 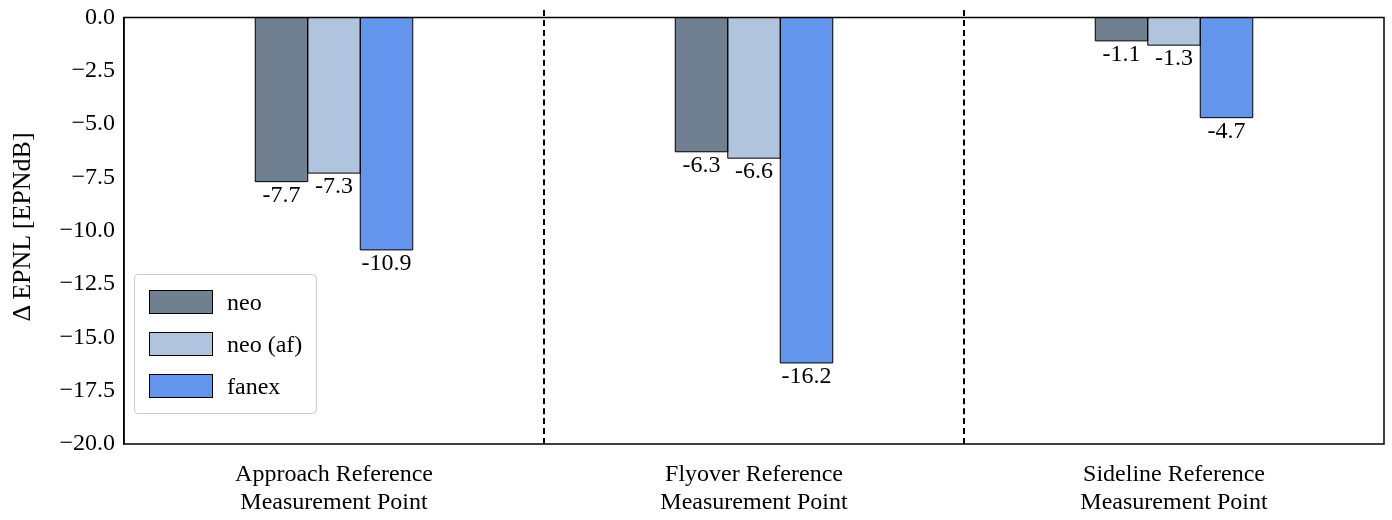 I want to click on data-label: -4.7, so click(x=1226, y=129).